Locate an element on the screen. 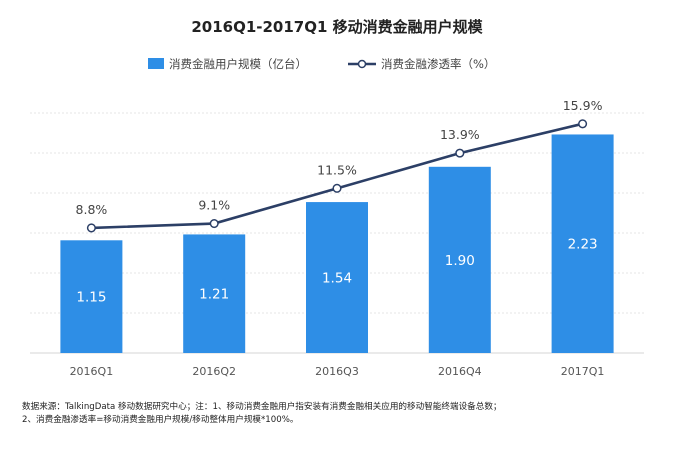  x-tick-label: 2016Q2 is located at coordinates (214, 371).